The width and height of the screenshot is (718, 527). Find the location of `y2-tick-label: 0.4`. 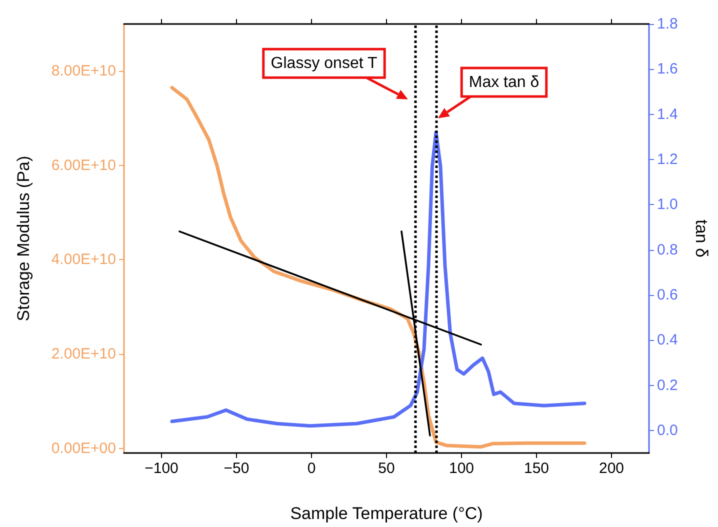

y2-tick-label: 0.4 is located at coordinates (667, 340).